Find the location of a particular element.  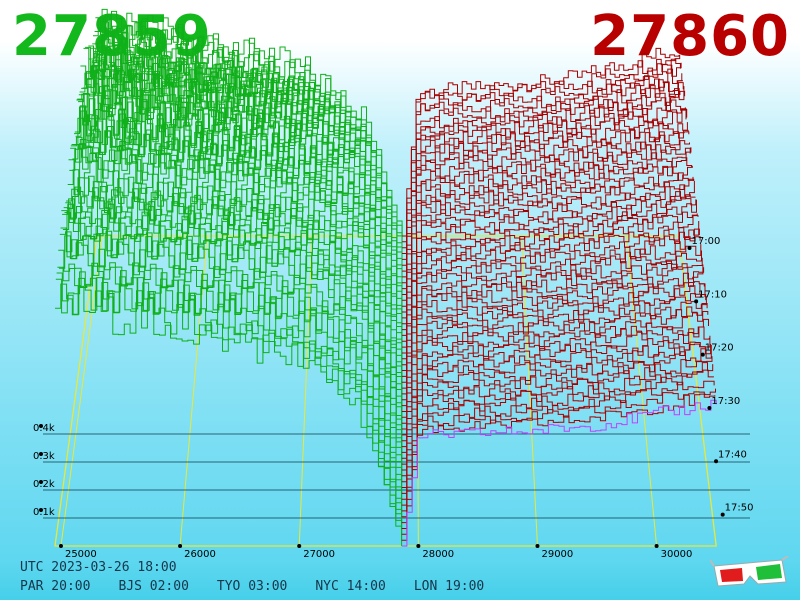

utc-time: UTC 2023-03-26 18:00 is located at coordinates (98, 567).